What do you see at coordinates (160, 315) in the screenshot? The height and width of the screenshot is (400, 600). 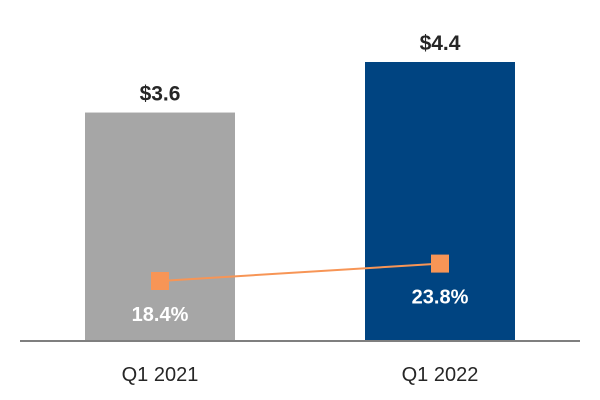 I see `margin-value-label-1: 18.4%` at bounding box center [160, 315].